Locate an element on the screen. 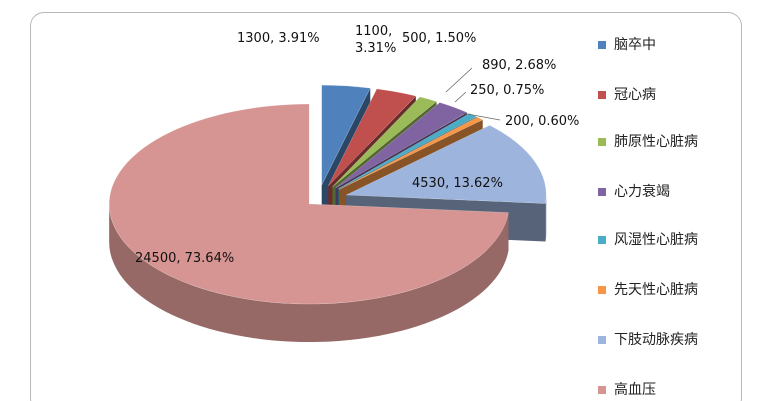 Image resolution: width=760 pixels, height=401 pixels. legend-label: 高血压 is located at coordinates (635, 390).